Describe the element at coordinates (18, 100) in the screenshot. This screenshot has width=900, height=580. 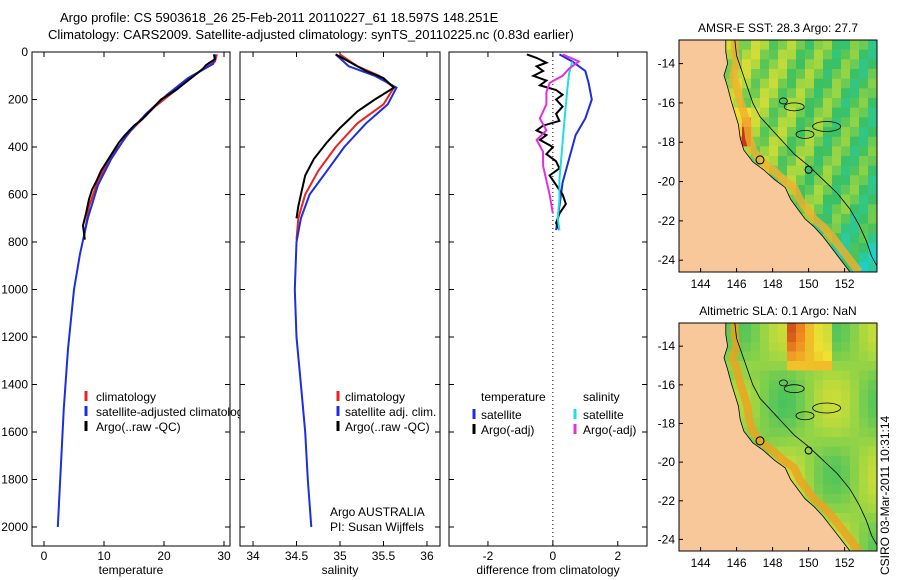
I see `y-tick-label: 200` at that location.